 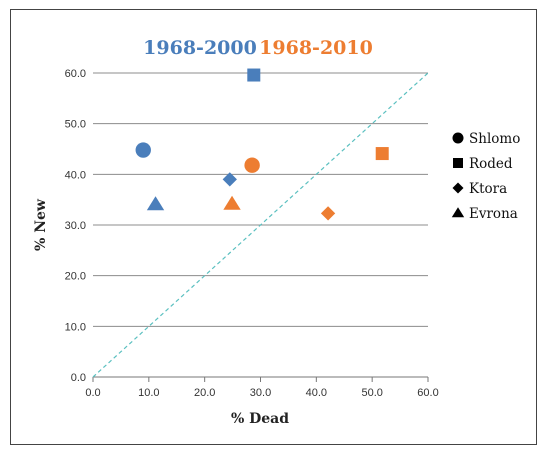 What do you see at coordinates (458, 163) in the screenshot?
I see `legend-square-icon` at bounding box center [458, 163].